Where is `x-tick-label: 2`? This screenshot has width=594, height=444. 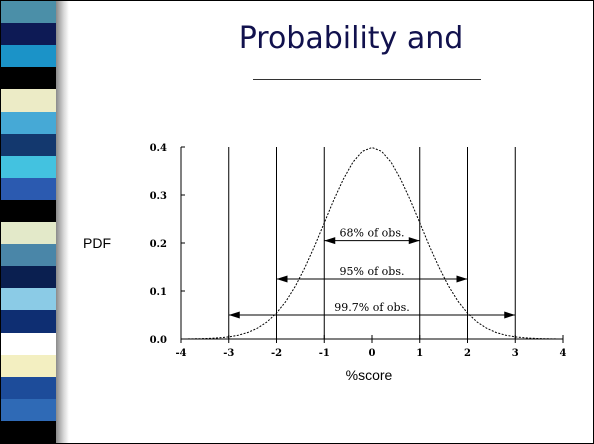 x-tick-label: 2 is located at coordinates (467, 353).